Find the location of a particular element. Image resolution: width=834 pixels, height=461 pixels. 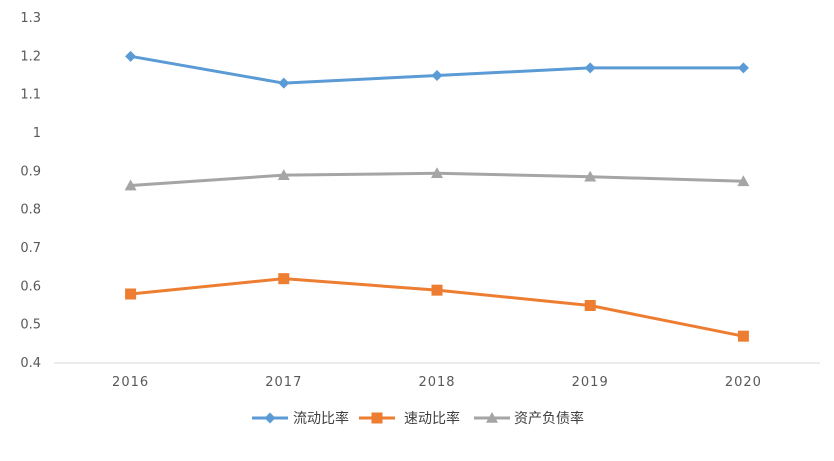

legend: 流动比率 速动比率 资产负债率 is located at coordinates (418, 418).